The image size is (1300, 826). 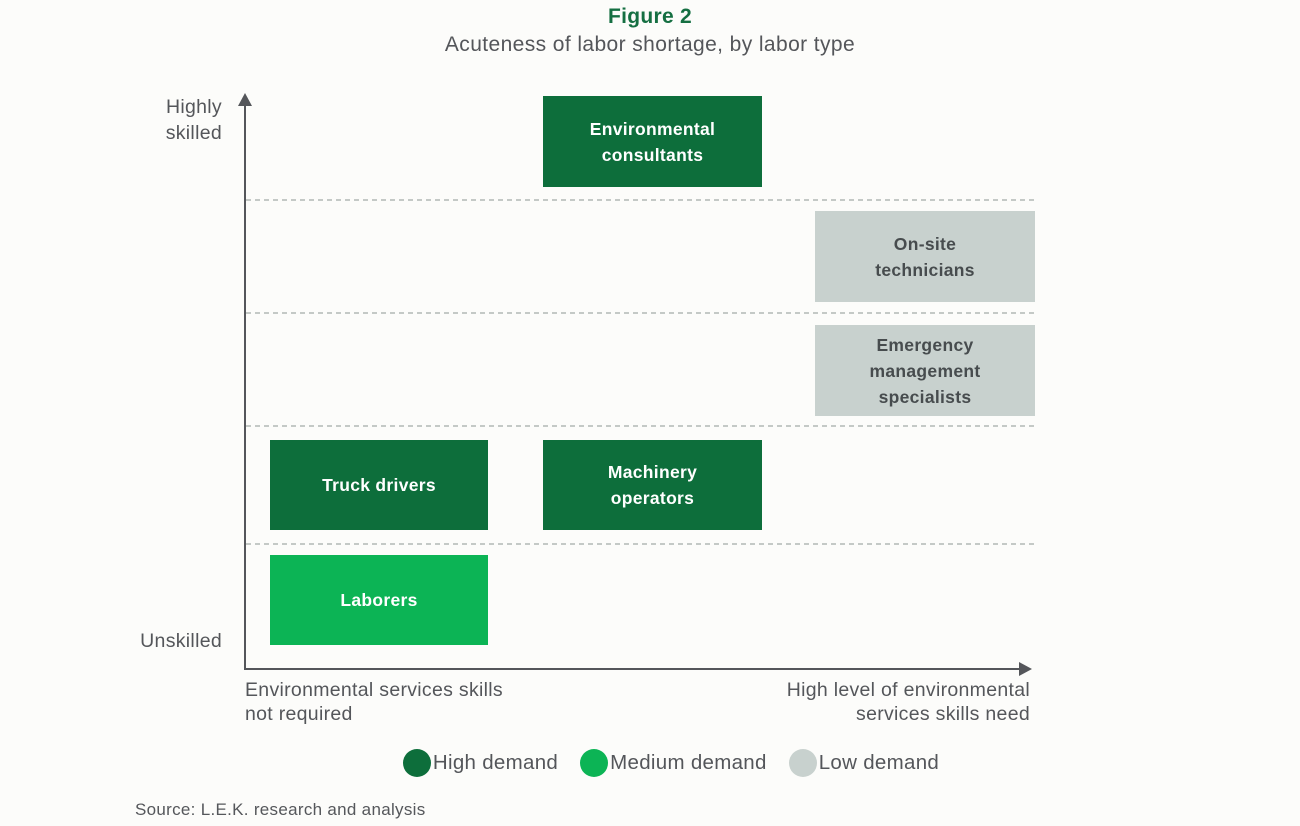 What do you see at coordinates (594, 763) in the screenshot?
I see `legend-medium-demand-dot-icon` at bounding box center [594, 763].